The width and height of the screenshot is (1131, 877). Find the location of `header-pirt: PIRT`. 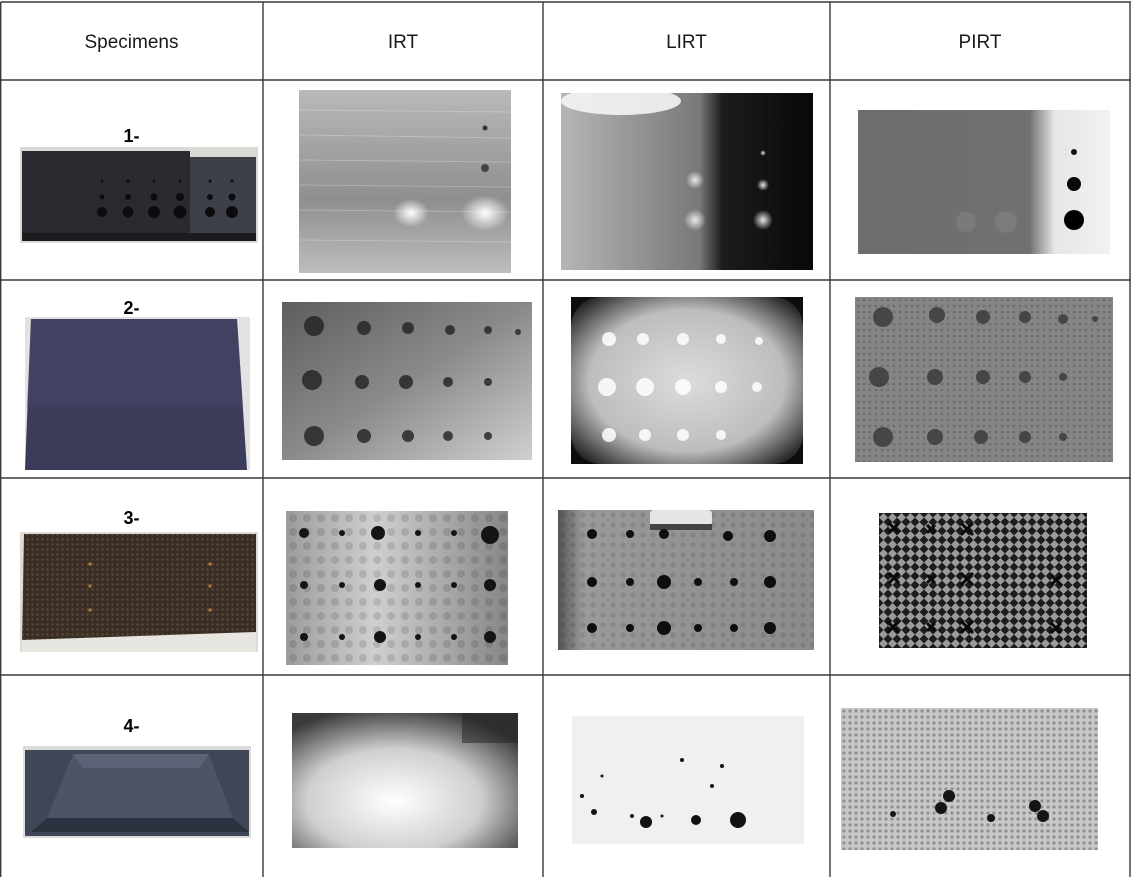

header-pirt: PIRT is located at coordinates (980, 42).